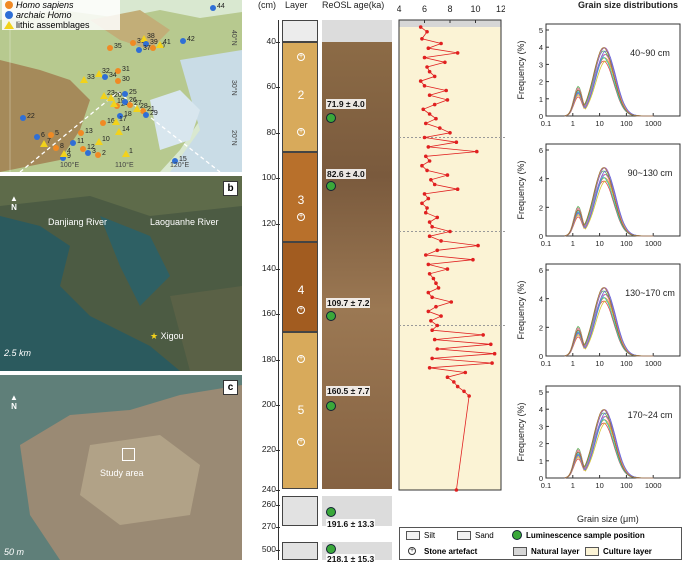 Image resolution: width=685 pixels, height=564 pixels. I want to click on gsd-ytick-label: 6, so click(541, 270).